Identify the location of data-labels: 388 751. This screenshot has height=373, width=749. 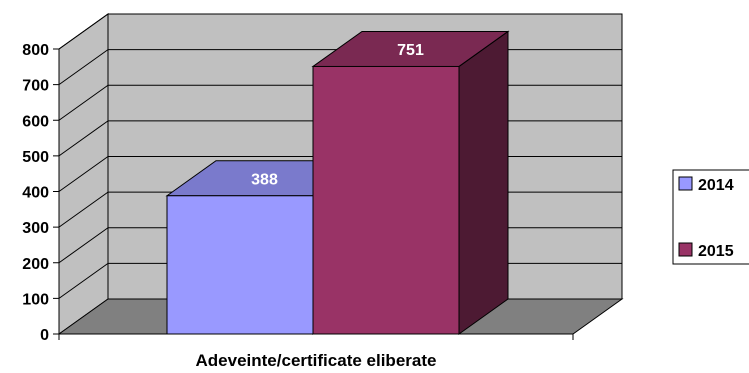
(337, 115).